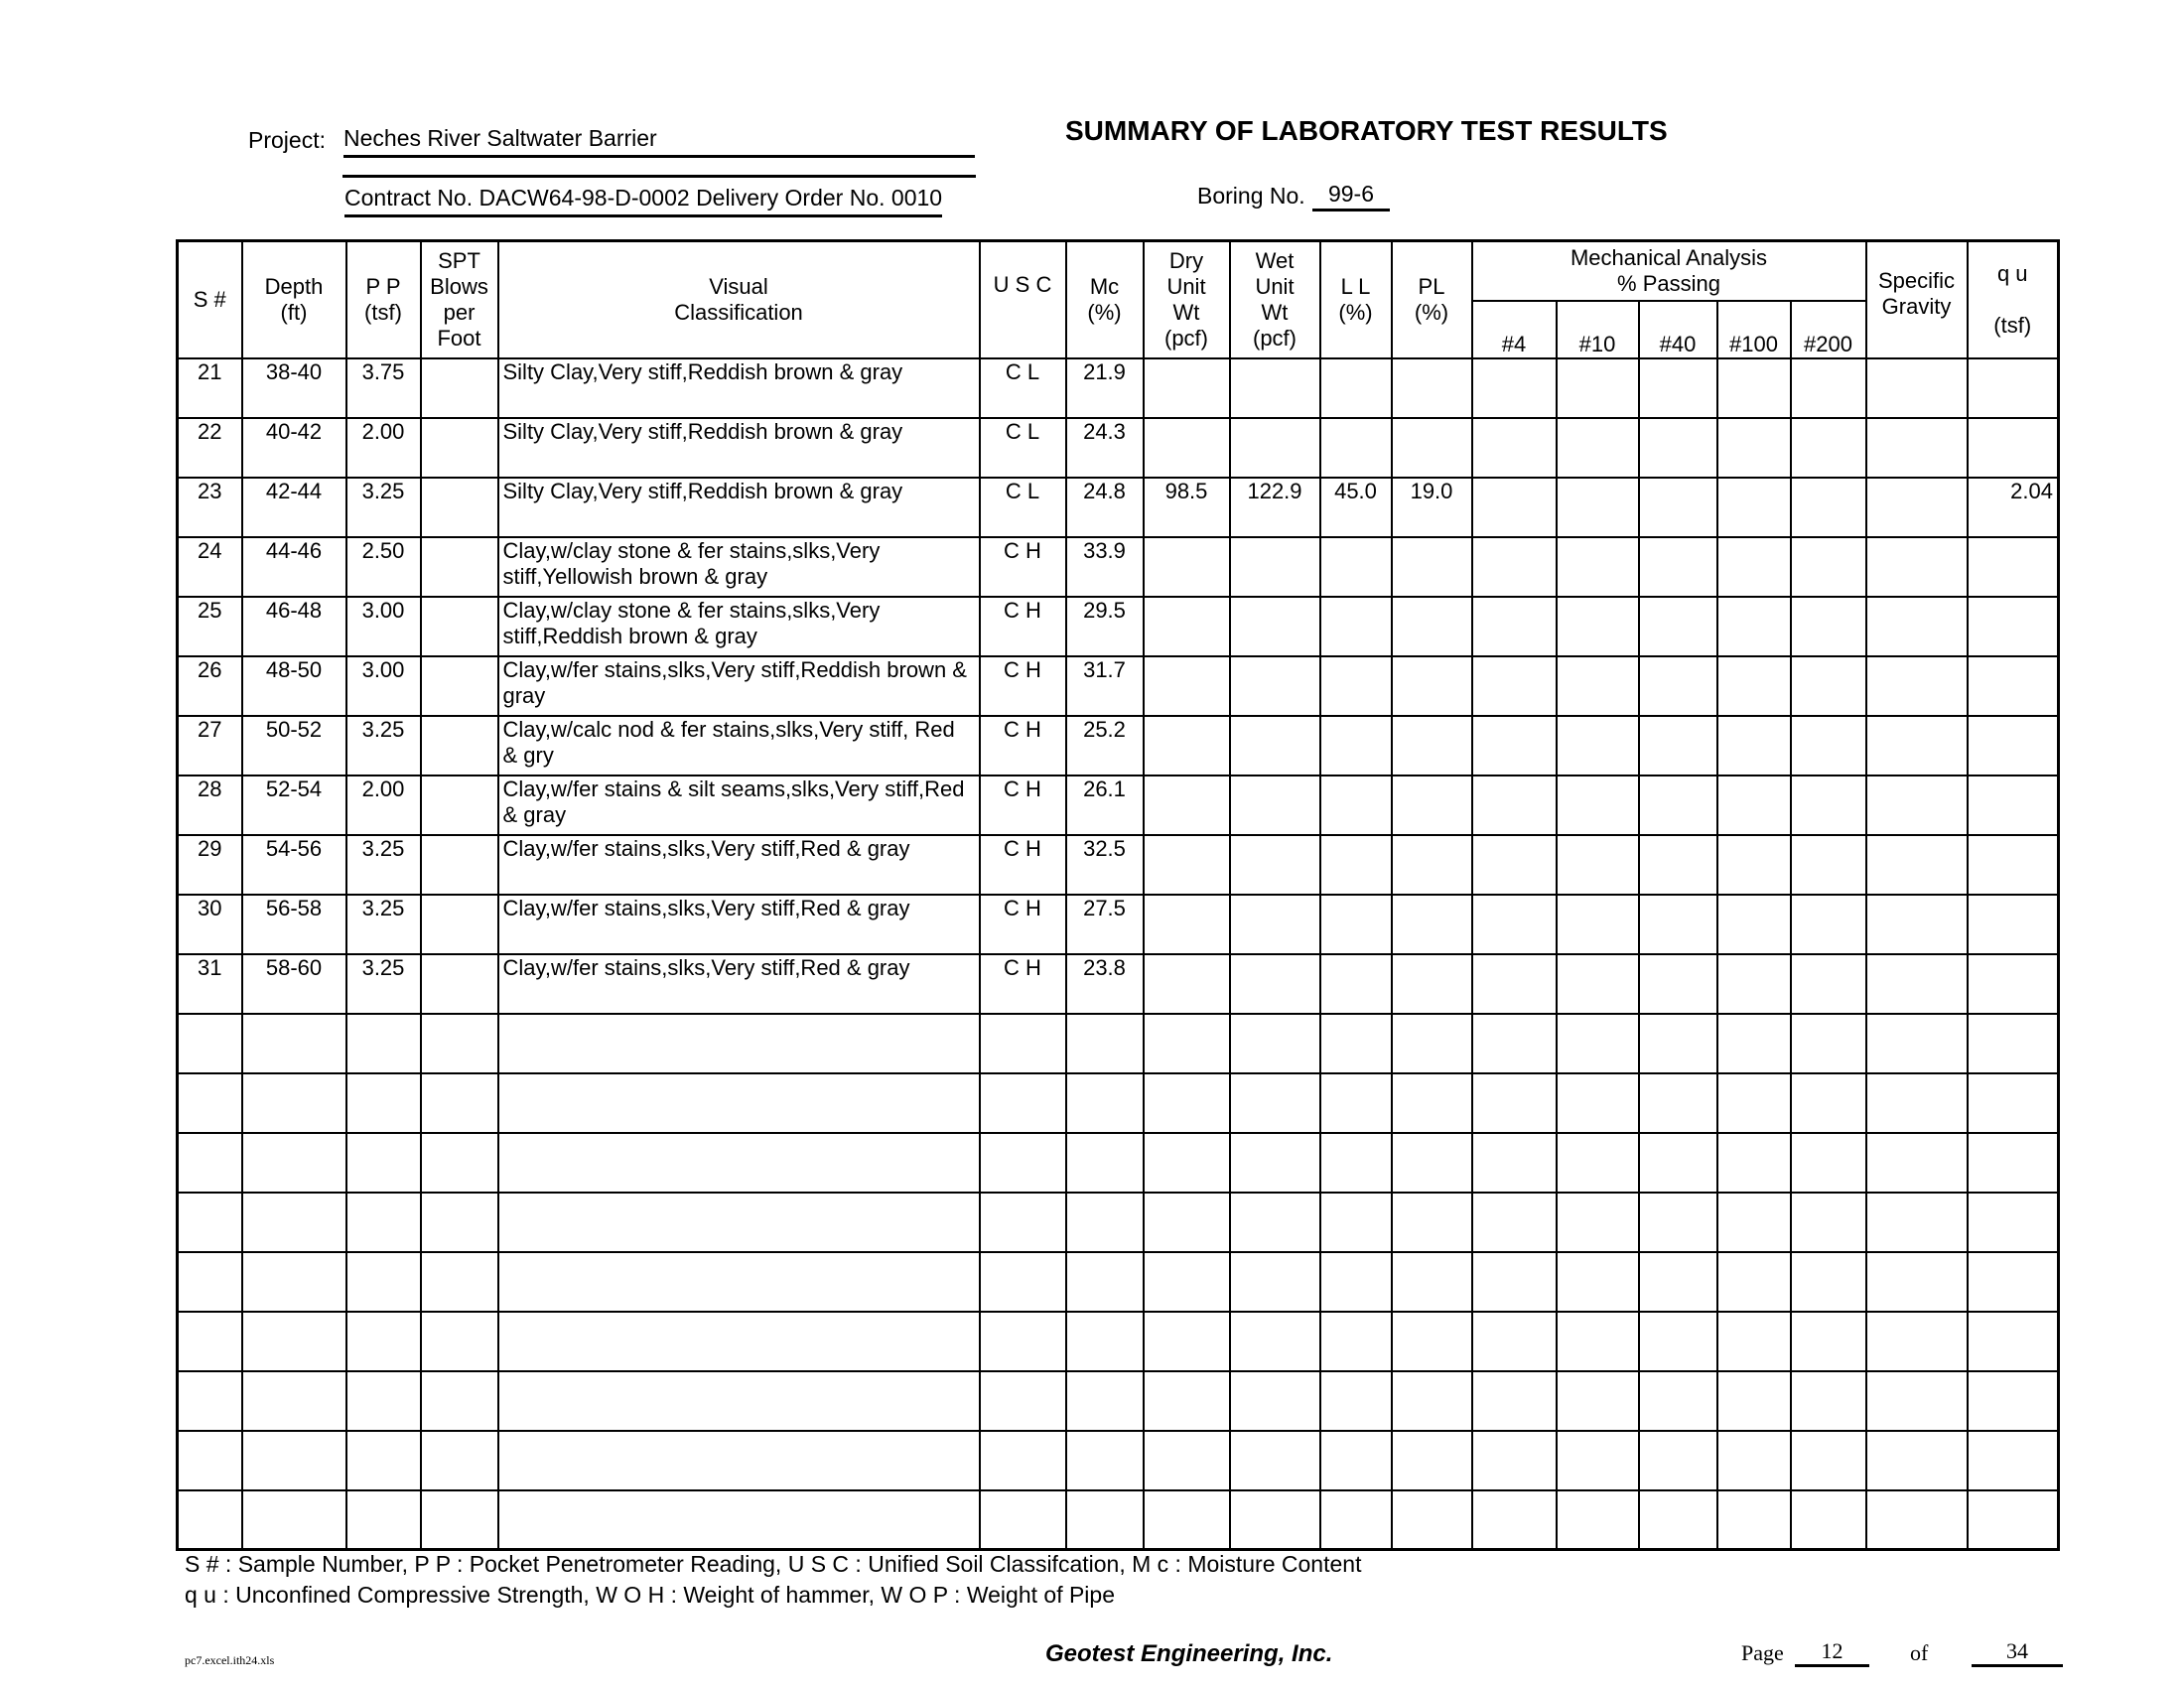 The width and height of the screenshot is (2184, 1692). I want to click on cell-s: 29, so click(209, 864).